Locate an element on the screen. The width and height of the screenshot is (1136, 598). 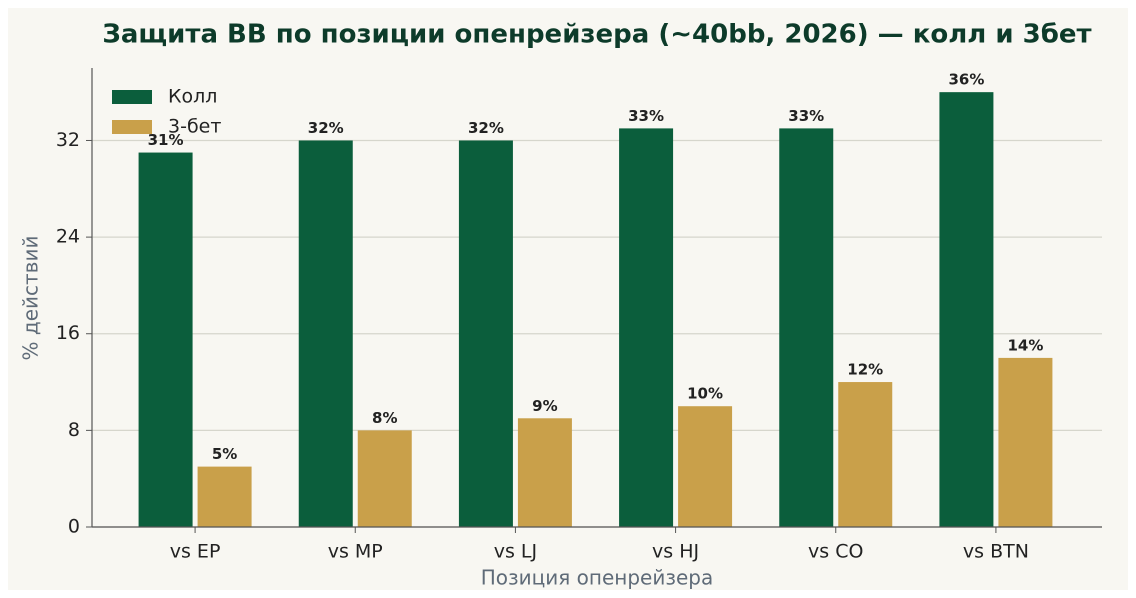
x-tick-label: vs LJ is located at coordinates (515, 552).